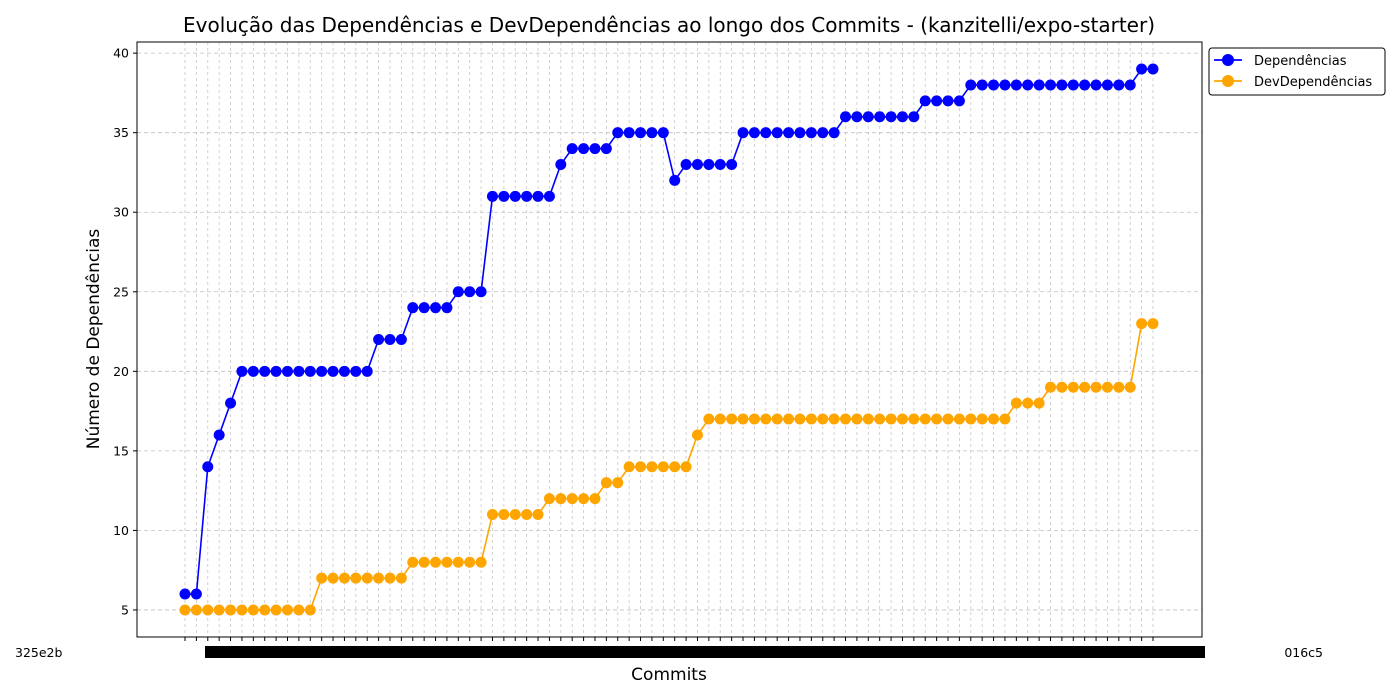 The image size is (1400, 700). What do you see at coordinates (121, 371) in the screenshot?
I see `y-tick-label: 20` at bounding box center [121, 371].